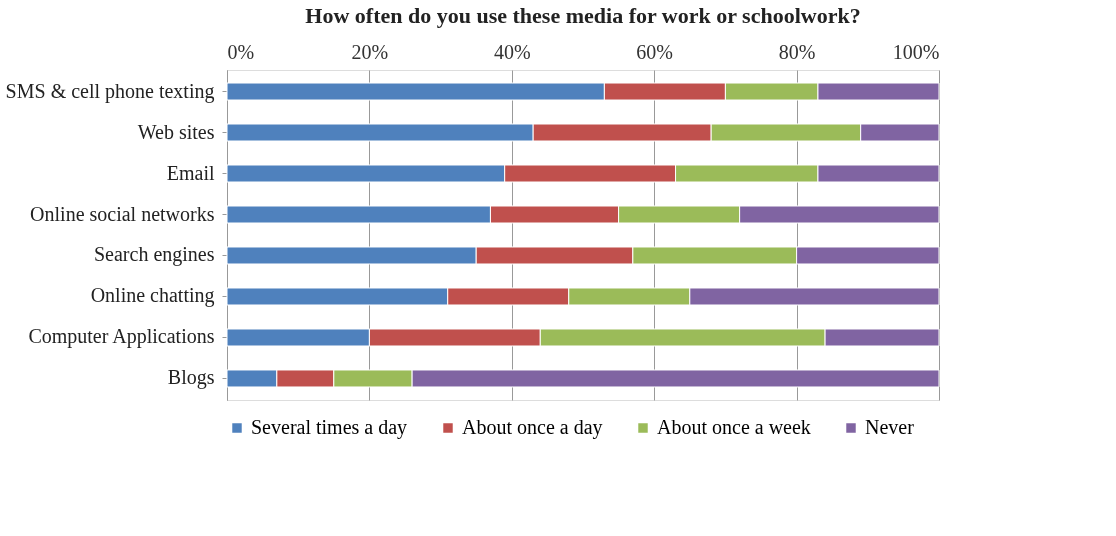  I want to click on legend-label: About once a day, so click(532, 427).